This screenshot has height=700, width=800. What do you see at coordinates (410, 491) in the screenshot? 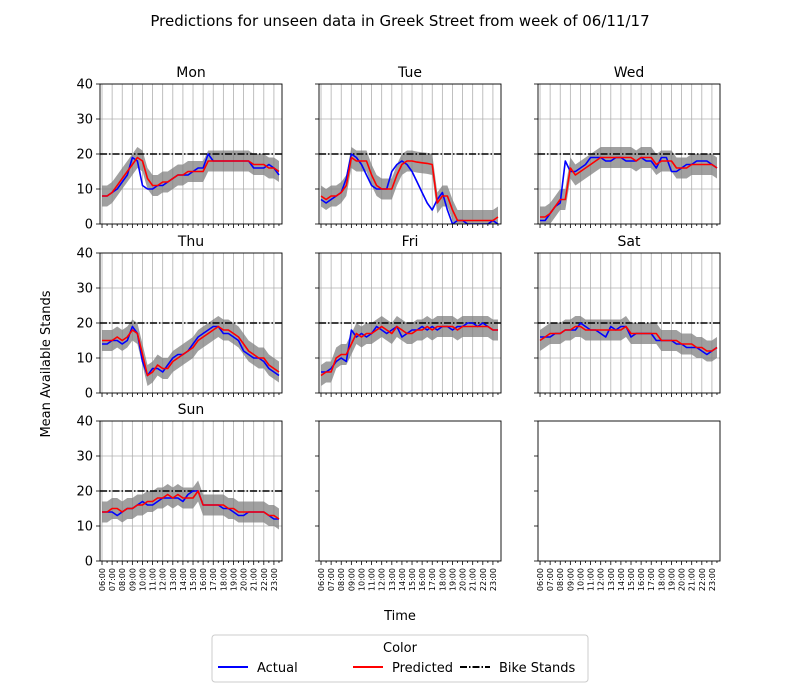
I see `plot-area` at bounding box center [410, 491].